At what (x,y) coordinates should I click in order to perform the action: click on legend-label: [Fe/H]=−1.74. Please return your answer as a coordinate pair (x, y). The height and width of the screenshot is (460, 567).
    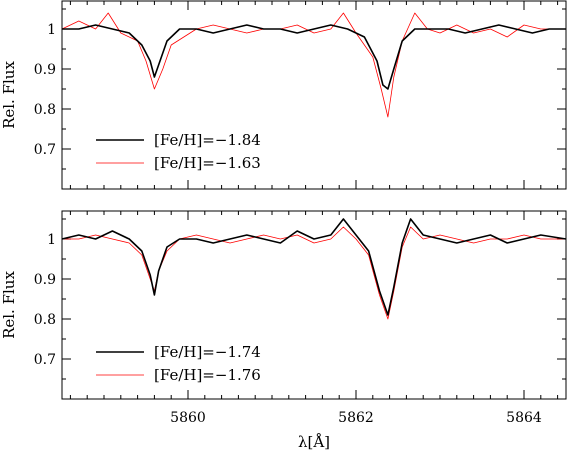
    Looking at the image, I should click on (207, 352).